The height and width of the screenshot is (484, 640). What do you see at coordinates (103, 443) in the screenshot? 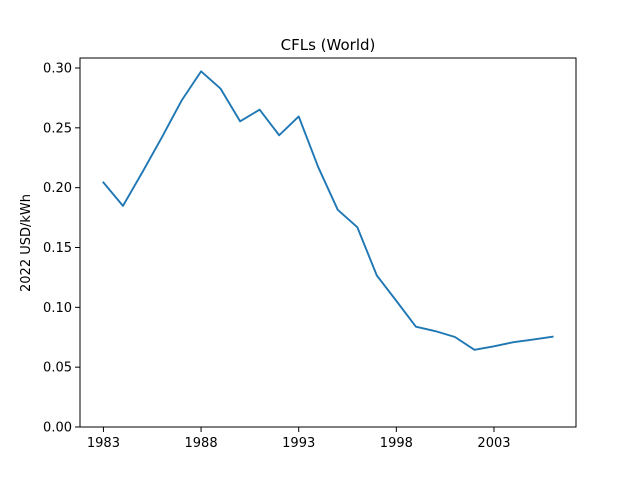
I see `x-tick-label: 1983` at bounding box center [103, 443].